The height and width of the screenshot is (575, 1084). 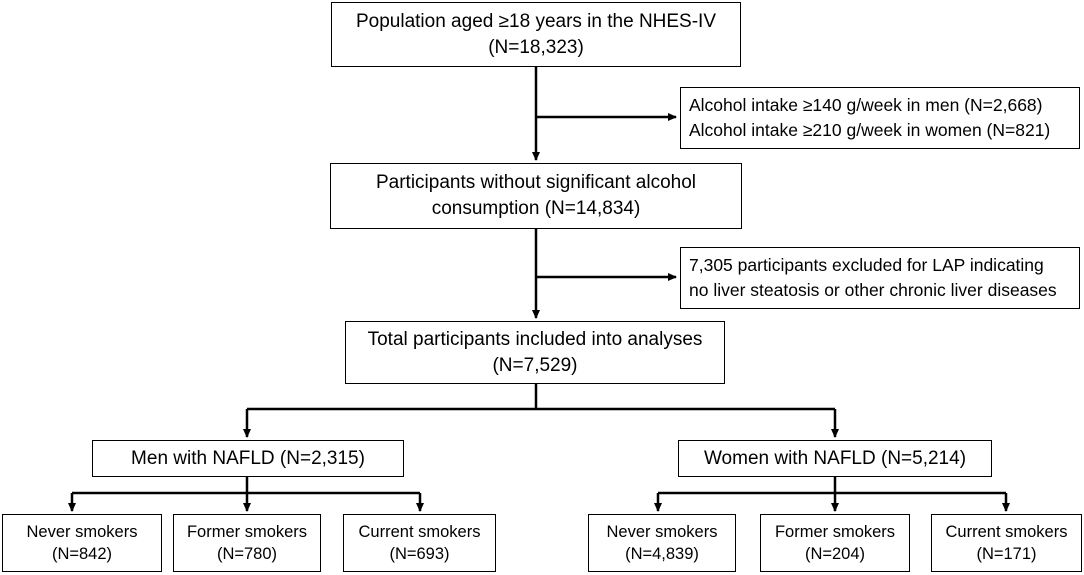 I want to click on men-former-line1: Former smokers, so click(x=247, y=532).